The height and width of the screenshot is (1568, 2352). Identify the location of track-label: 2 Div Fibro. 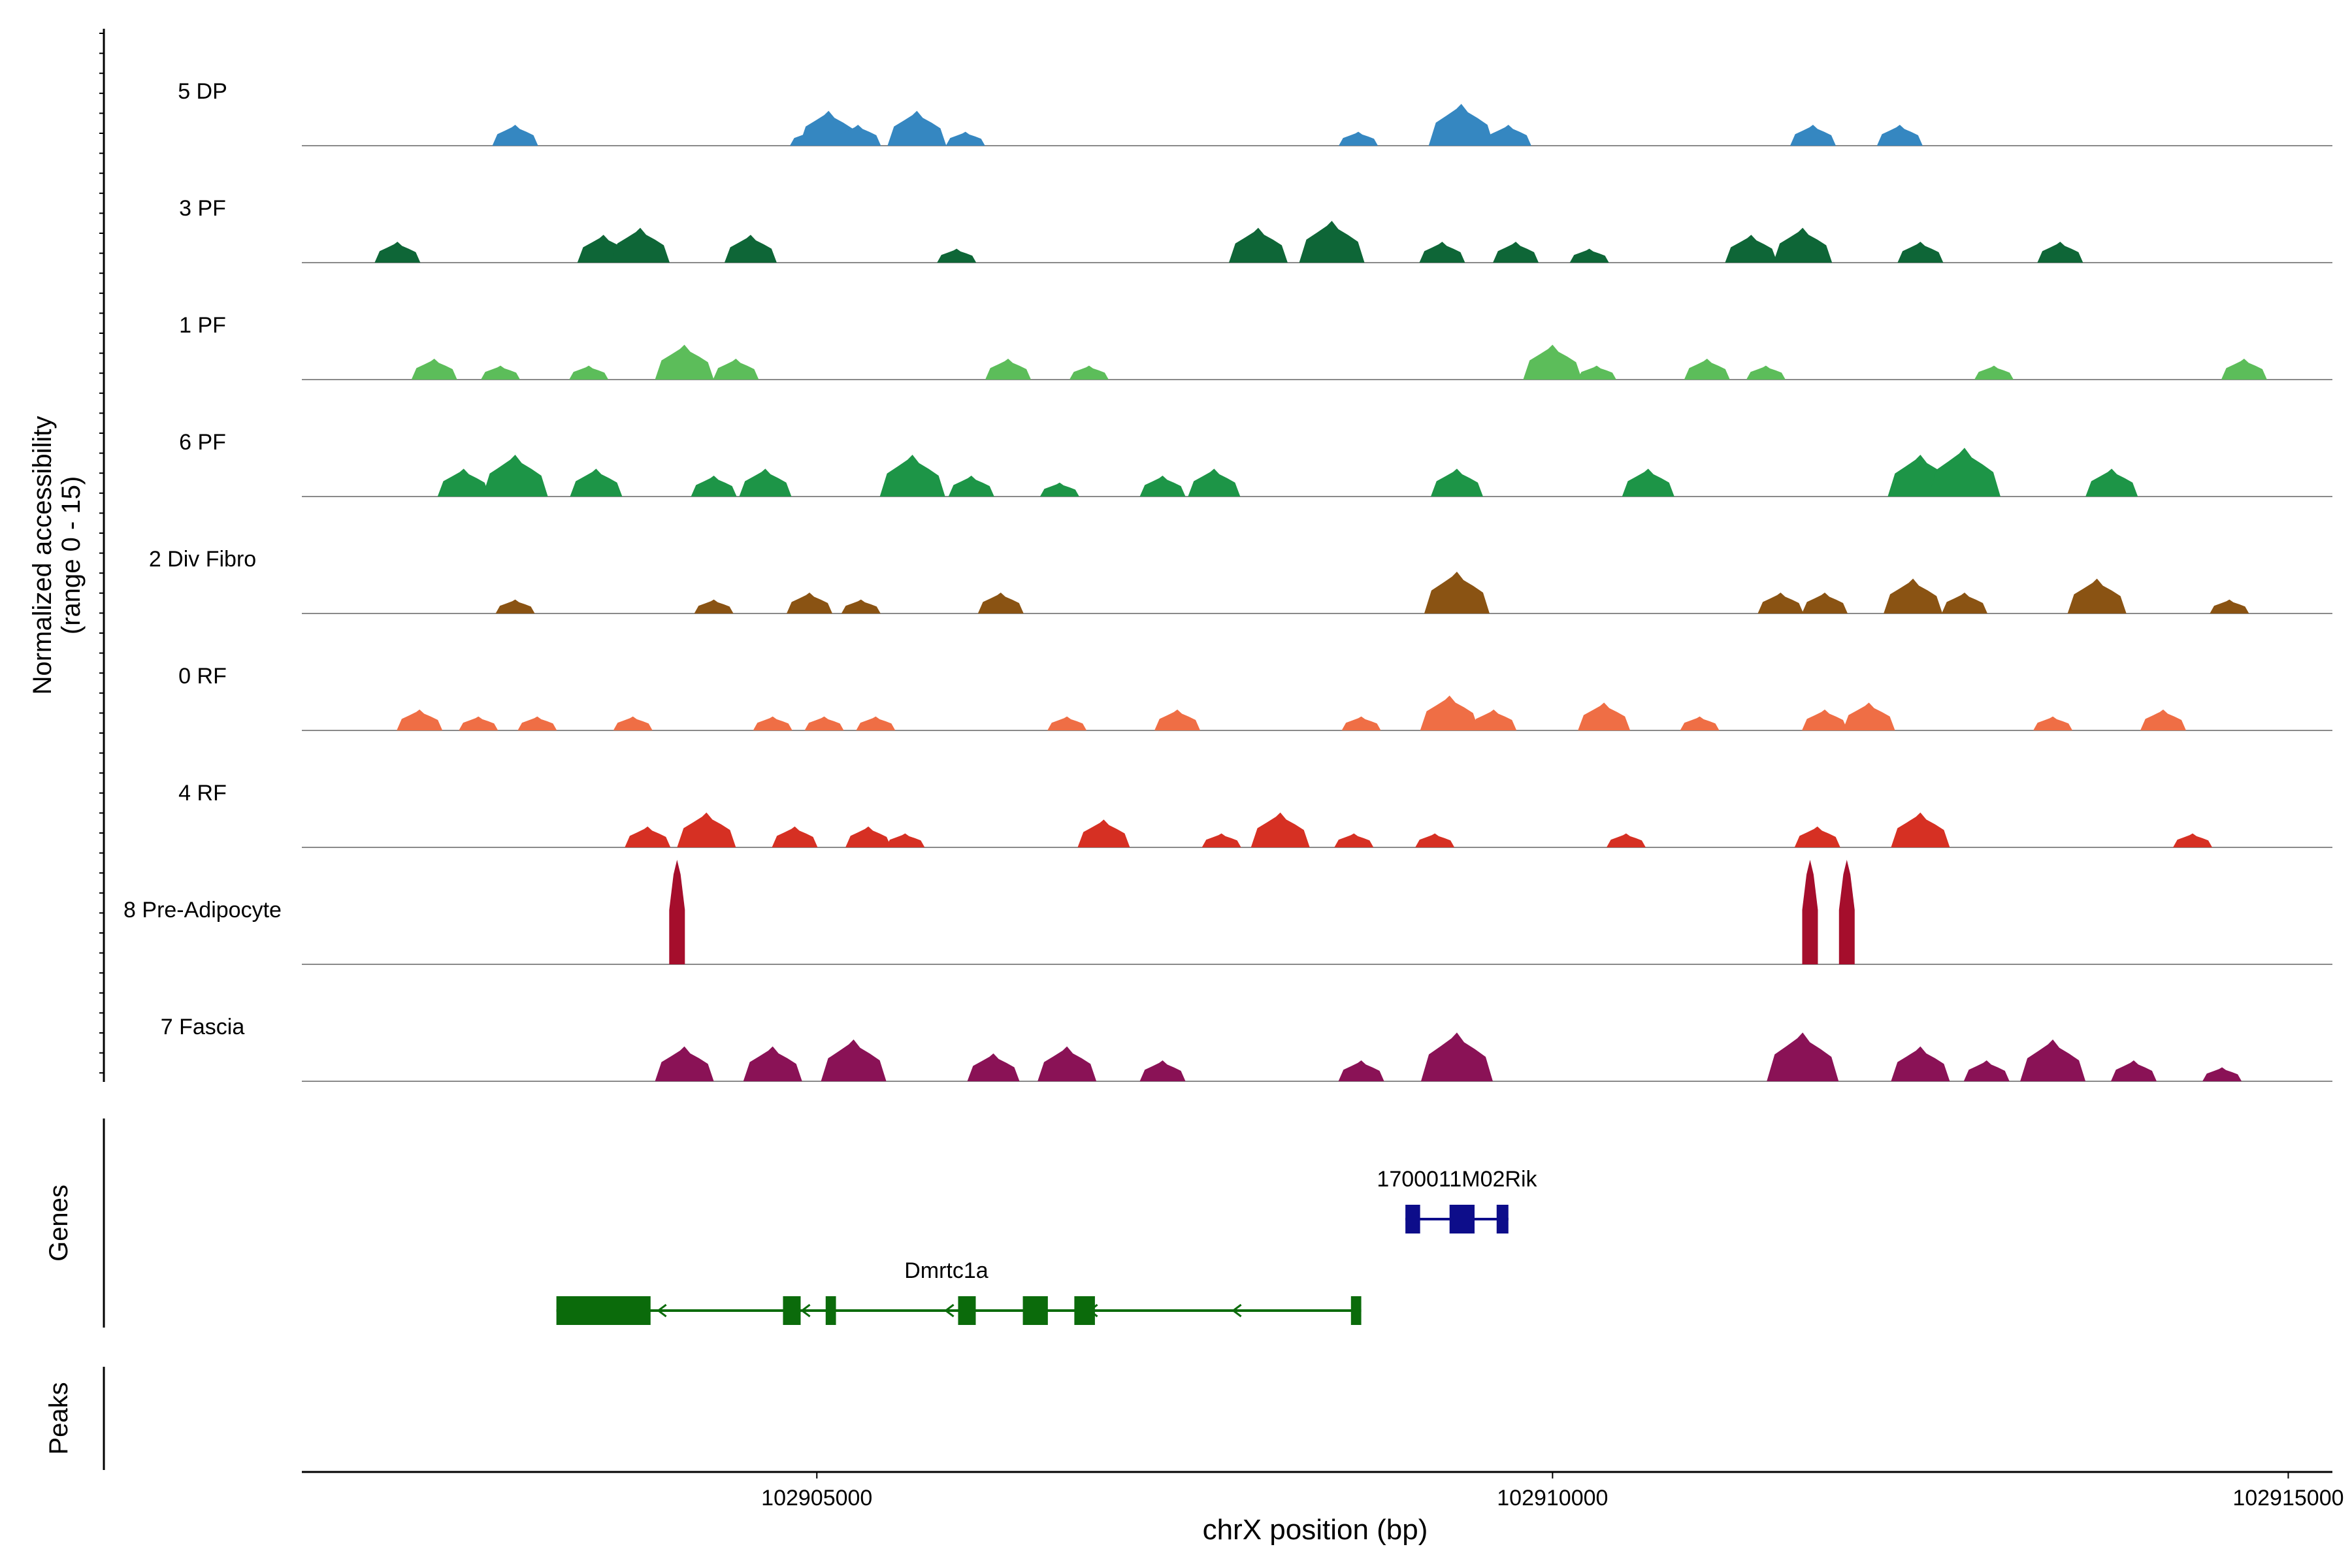
(202, 559).